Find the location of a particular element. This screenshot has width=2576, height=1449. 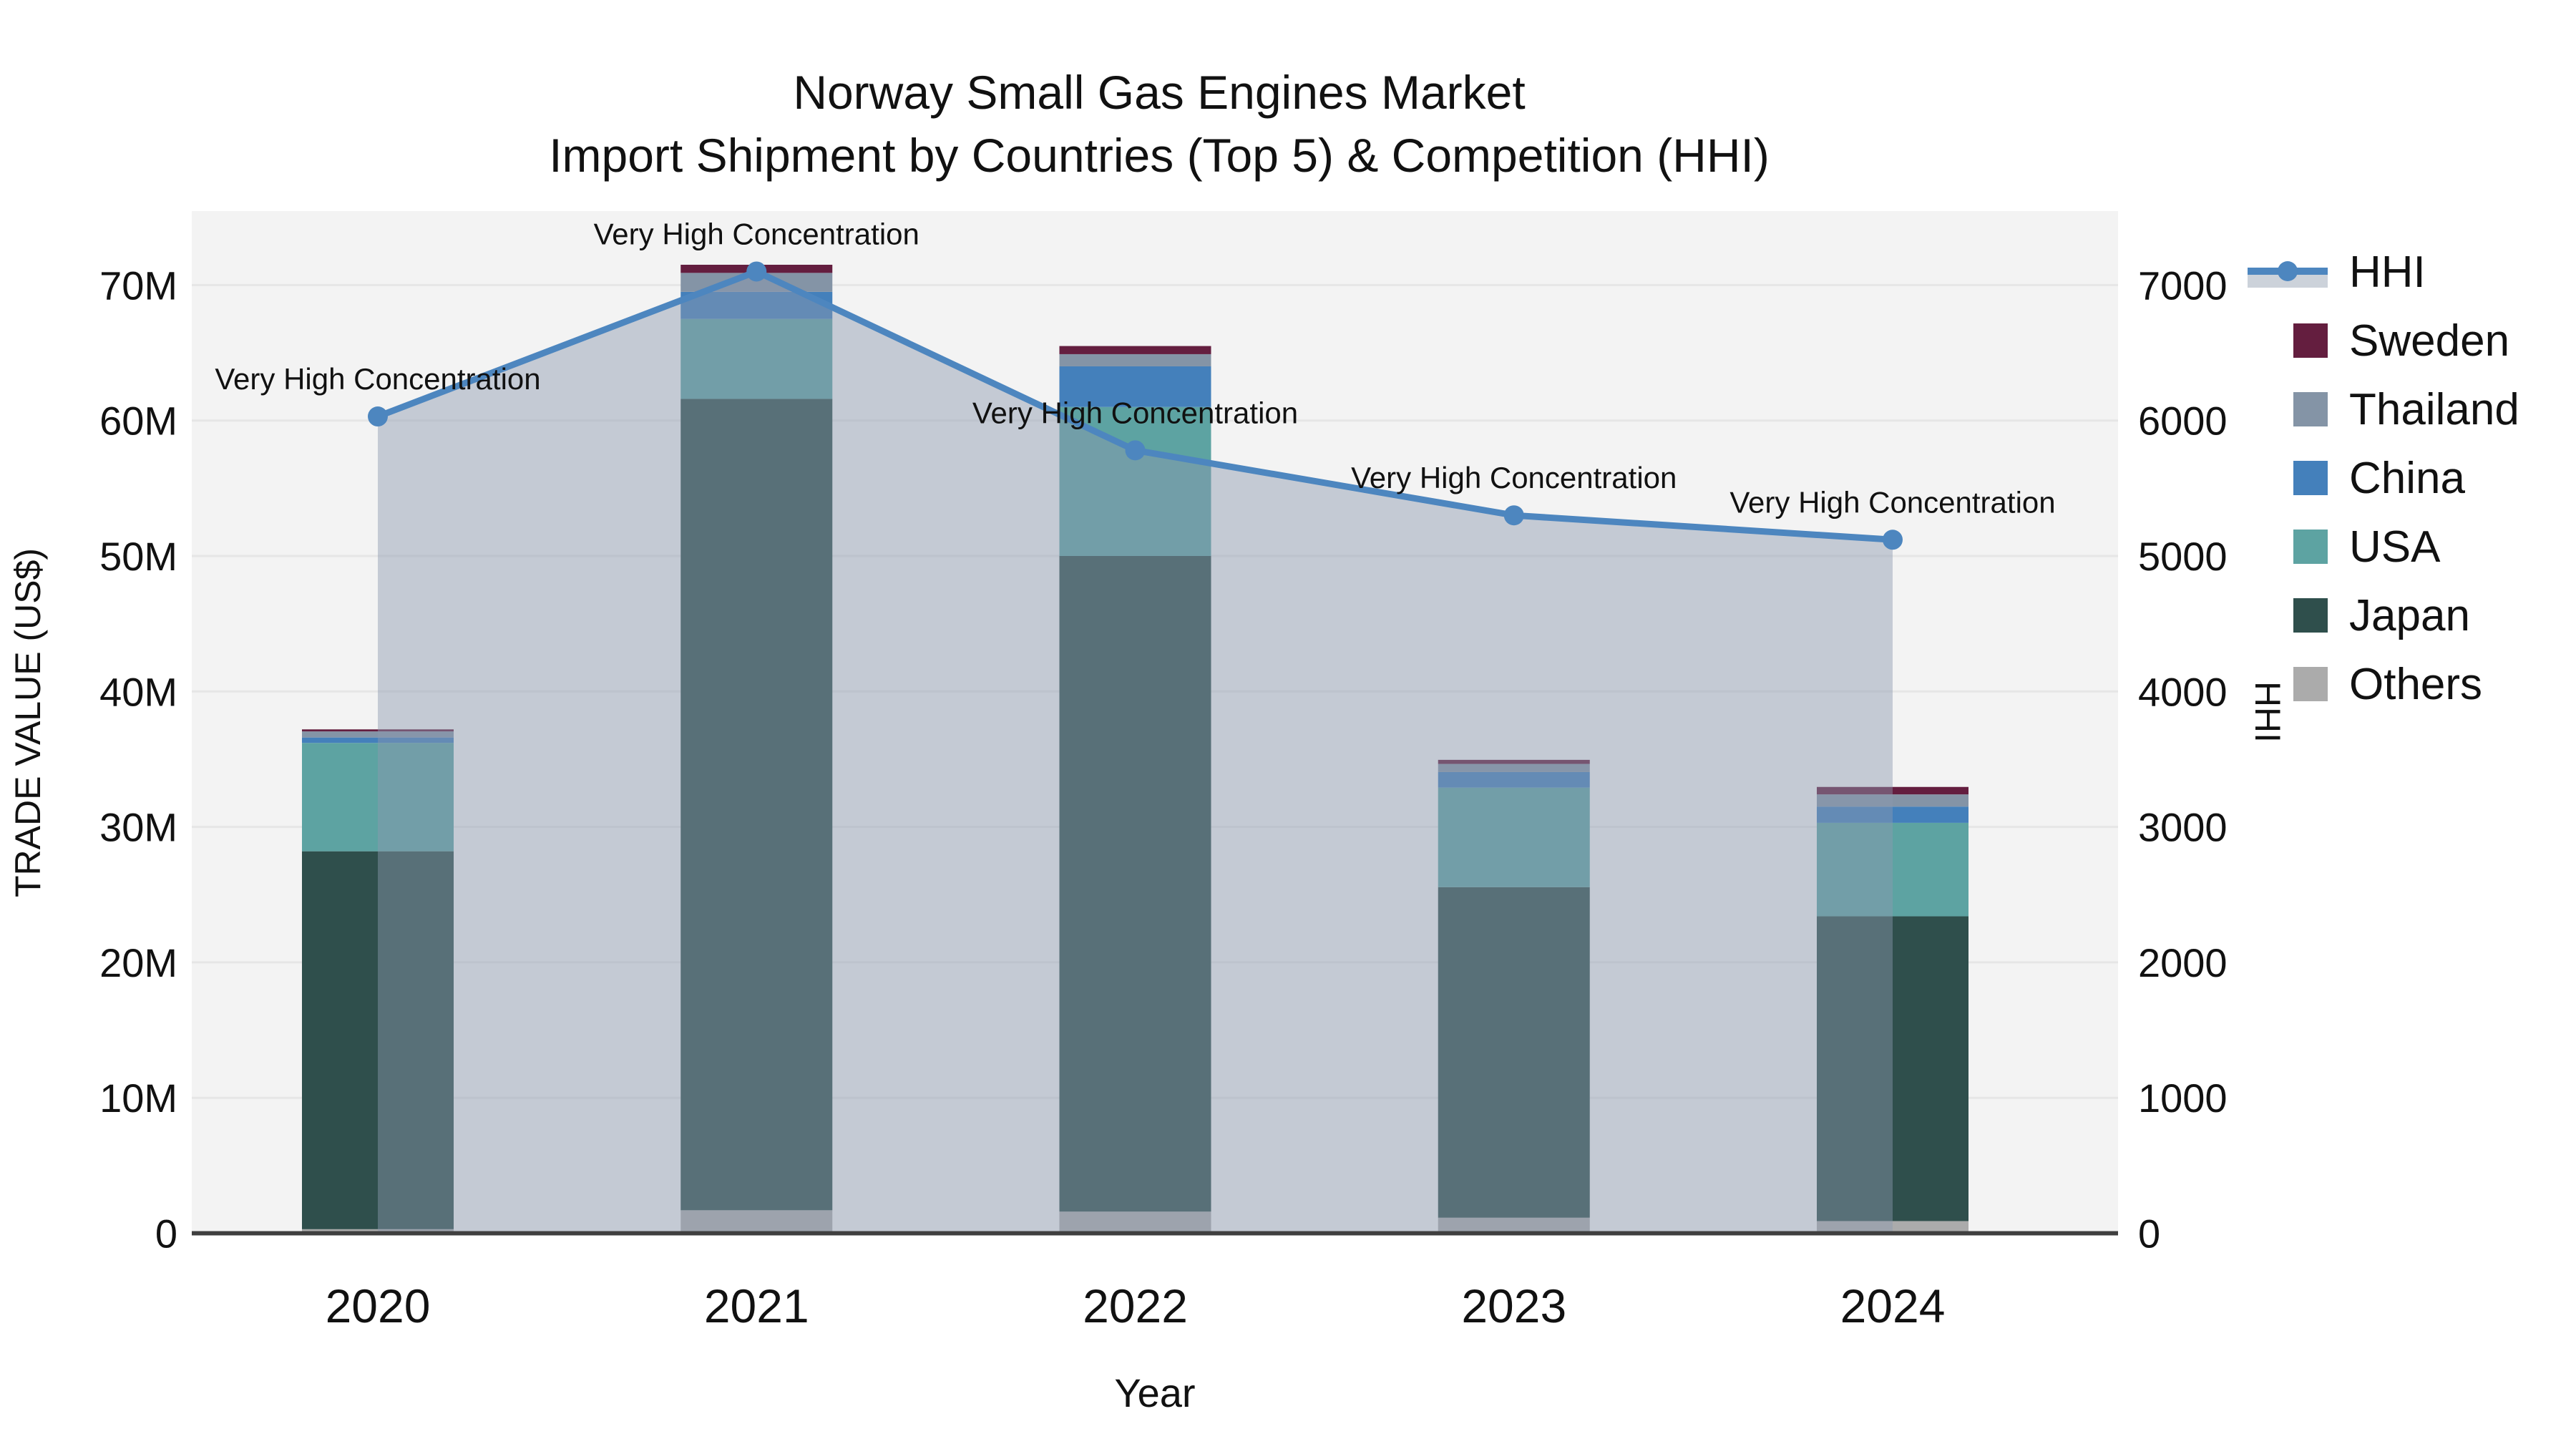

legend-item-japan: Japan is located at coordinates (2406, 615).